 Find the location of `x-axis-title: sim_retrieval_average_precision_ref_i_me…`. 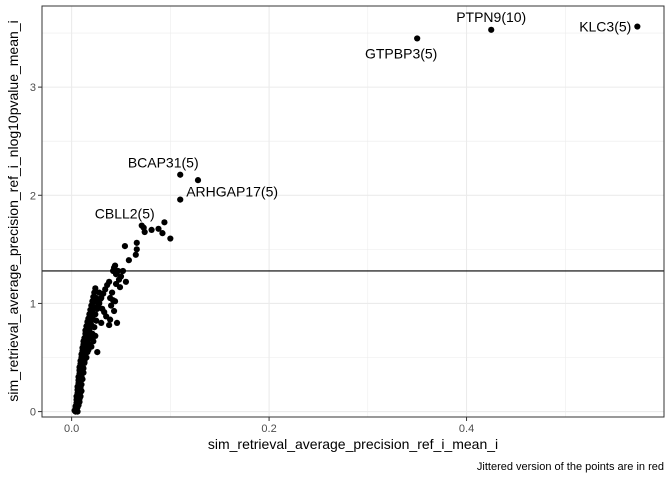

x-axis-title: sim_retrieval_average_precision_ref_i_me… is located at coordinates (353, 444).